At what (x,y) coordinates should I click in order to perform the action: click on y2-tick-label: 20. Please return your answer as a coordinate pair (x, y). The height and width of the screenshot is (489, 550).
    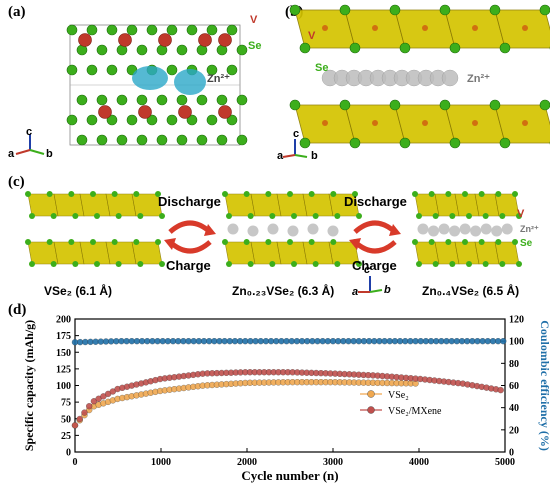
    Looking at the image, I should click on (514, 430).